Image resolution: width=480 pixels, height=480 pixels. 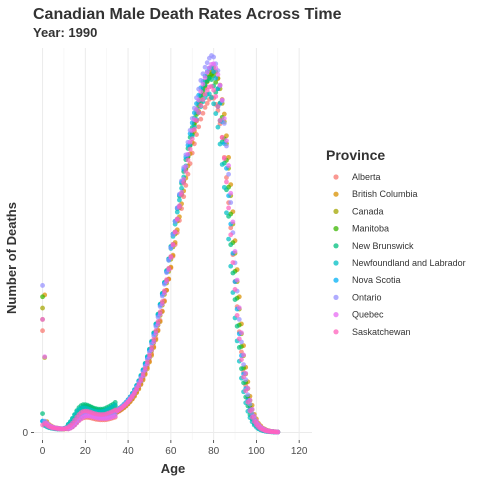 What do you see at coordinates (370, 229) in the screenshot?
I see `legend-label: Manitoba` at bounding box center [370, 229].